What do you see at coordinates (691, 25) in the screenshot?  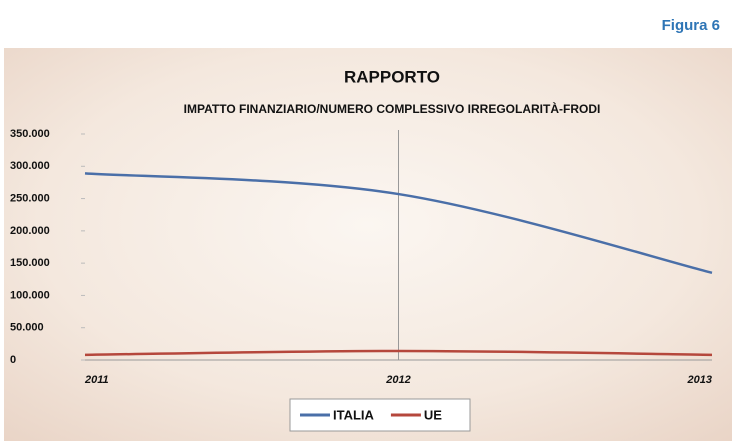 I see `figure-label: Figura 6` at bounding box center [691, 25].